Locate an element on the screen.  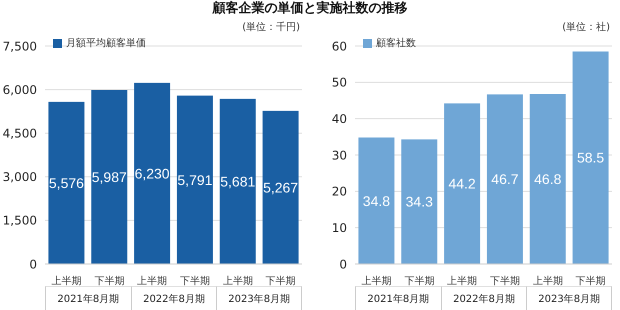
data-label: 5,791 is located at coordinates (195, 180).